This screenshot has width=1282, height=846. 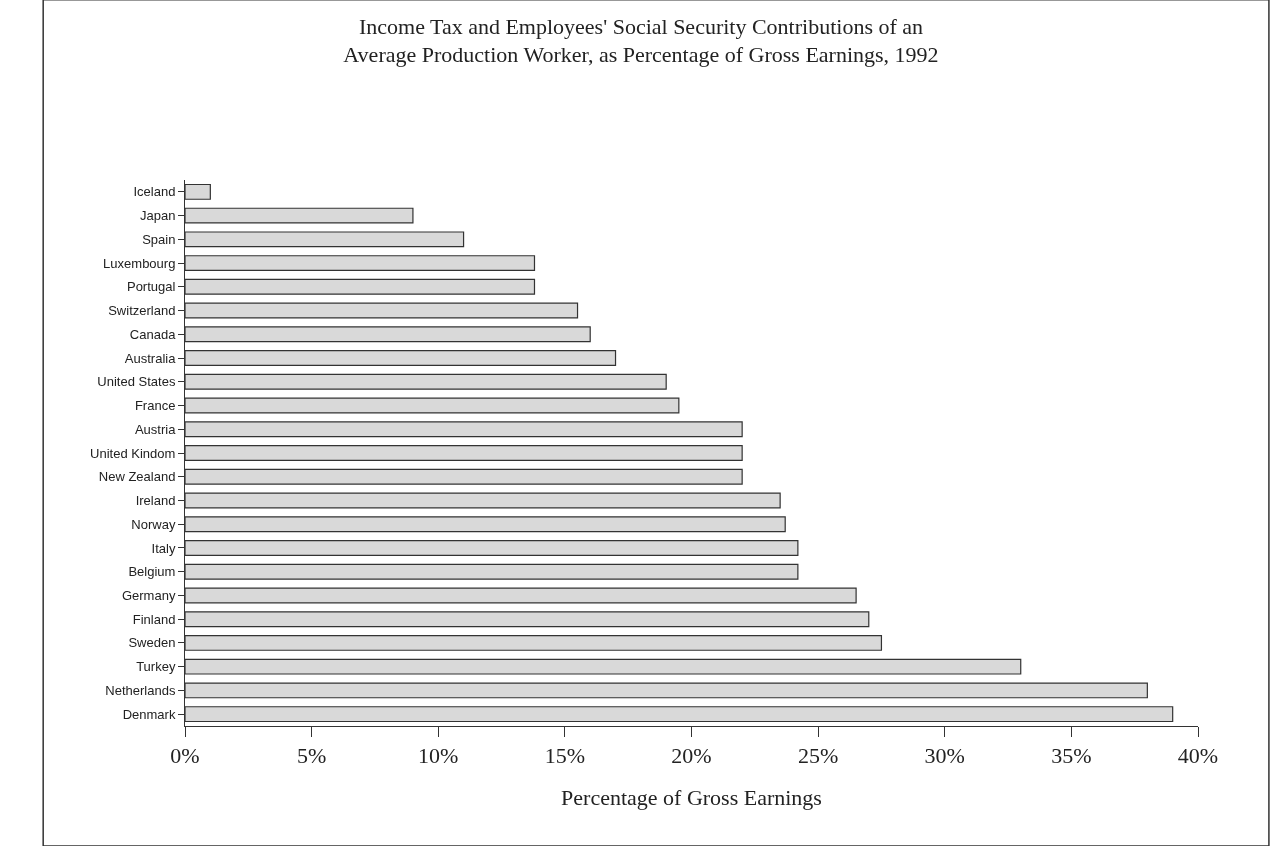 I want to click on y-tick-label: Spain, so click(x=159, y=239).